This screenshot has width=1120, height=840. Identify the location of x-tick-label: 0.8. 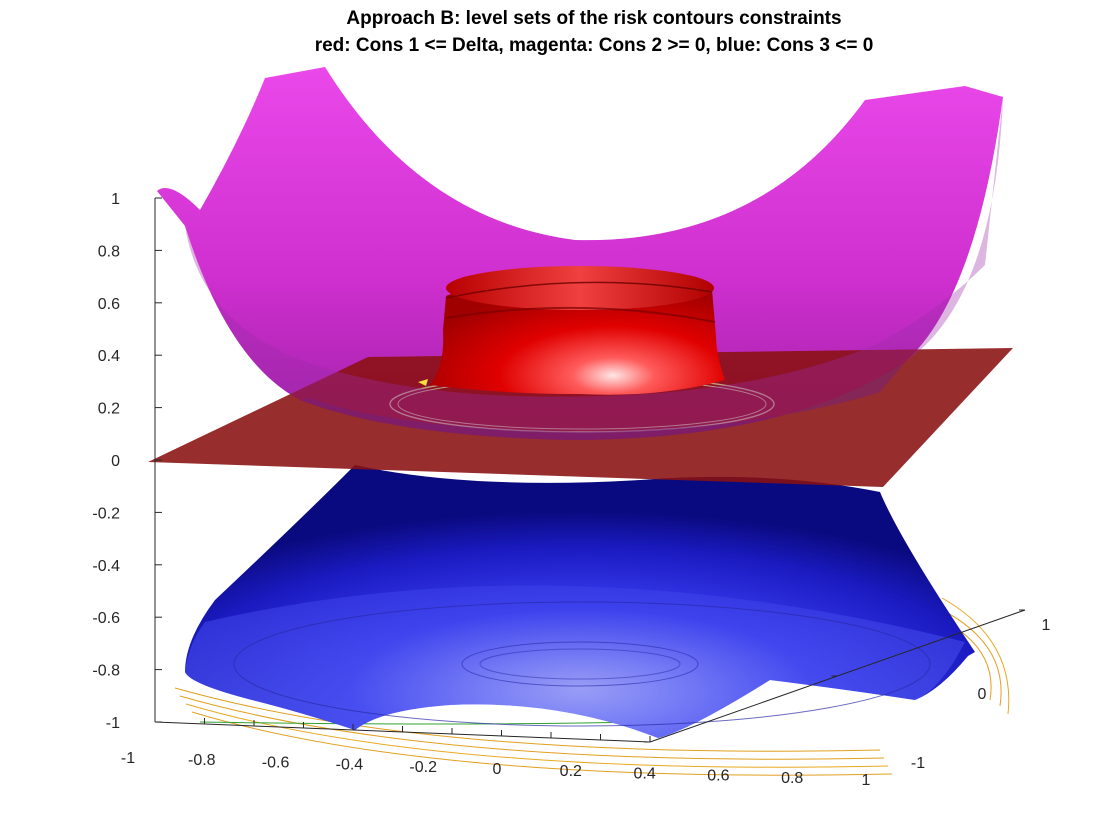
(792, 778).